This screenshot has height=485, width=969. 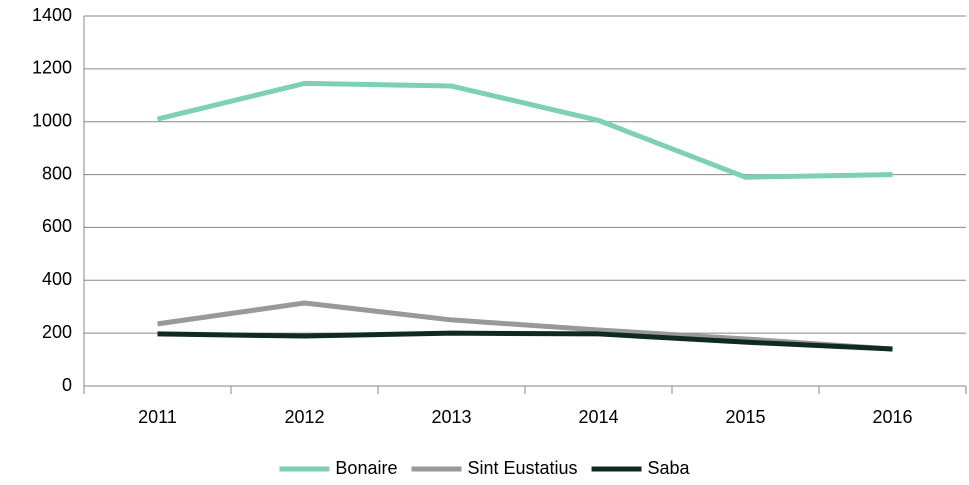 What do you see at coordinates (52, 120) in the screenshot?
I see `y-tick-label: 1000` at bounding box center [52, 120].